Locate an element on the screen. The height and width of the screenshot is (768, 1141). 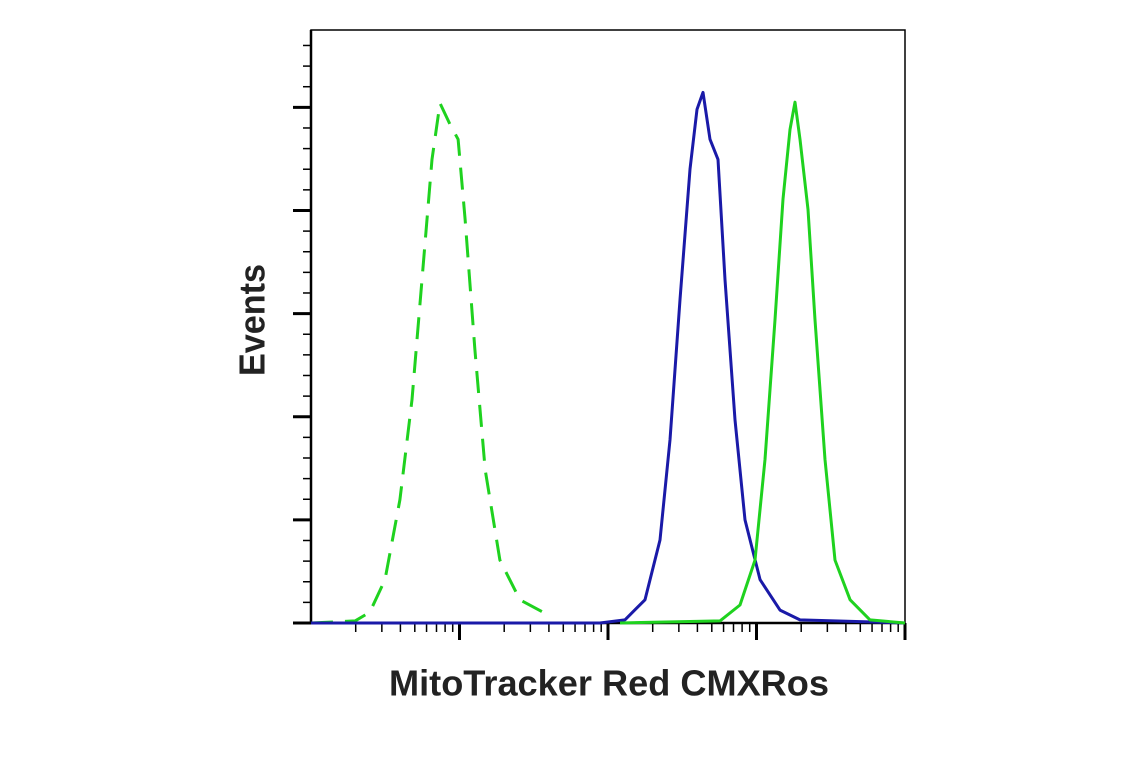
y-axis-label: Events is located at coordinates (252, 320).